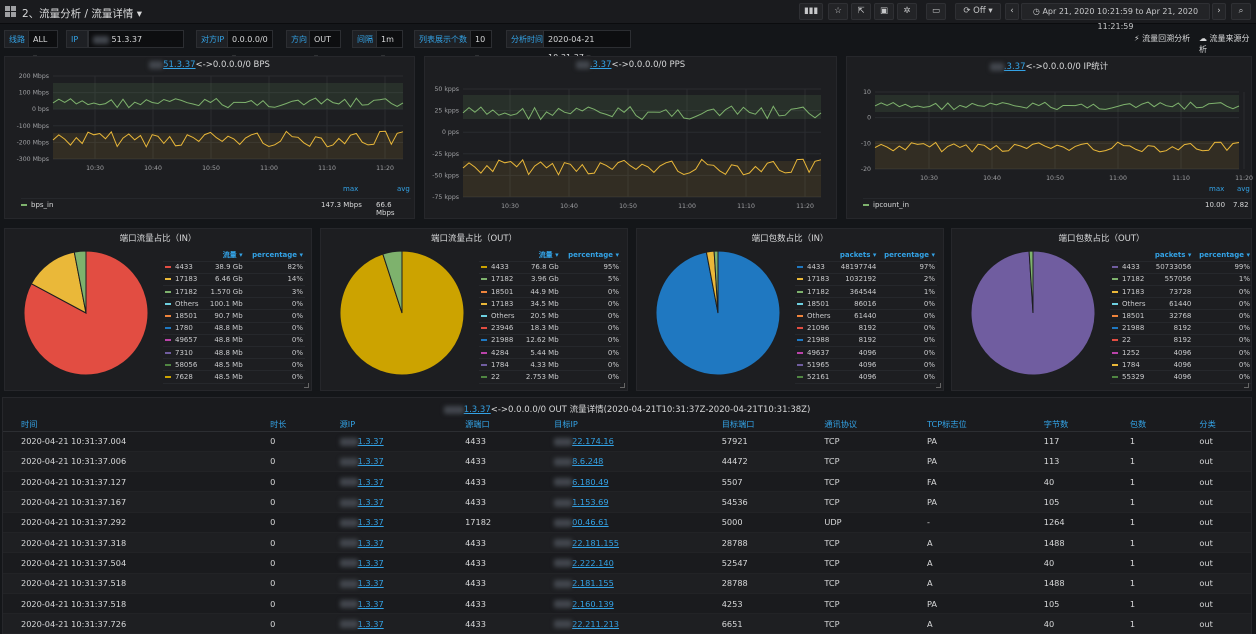 The width and height of the screenshot is (1256, 634). Describe the element at coordinates (866, 328) in the screenshot. I see `legend-row: 21096 8192 0%` at that location.